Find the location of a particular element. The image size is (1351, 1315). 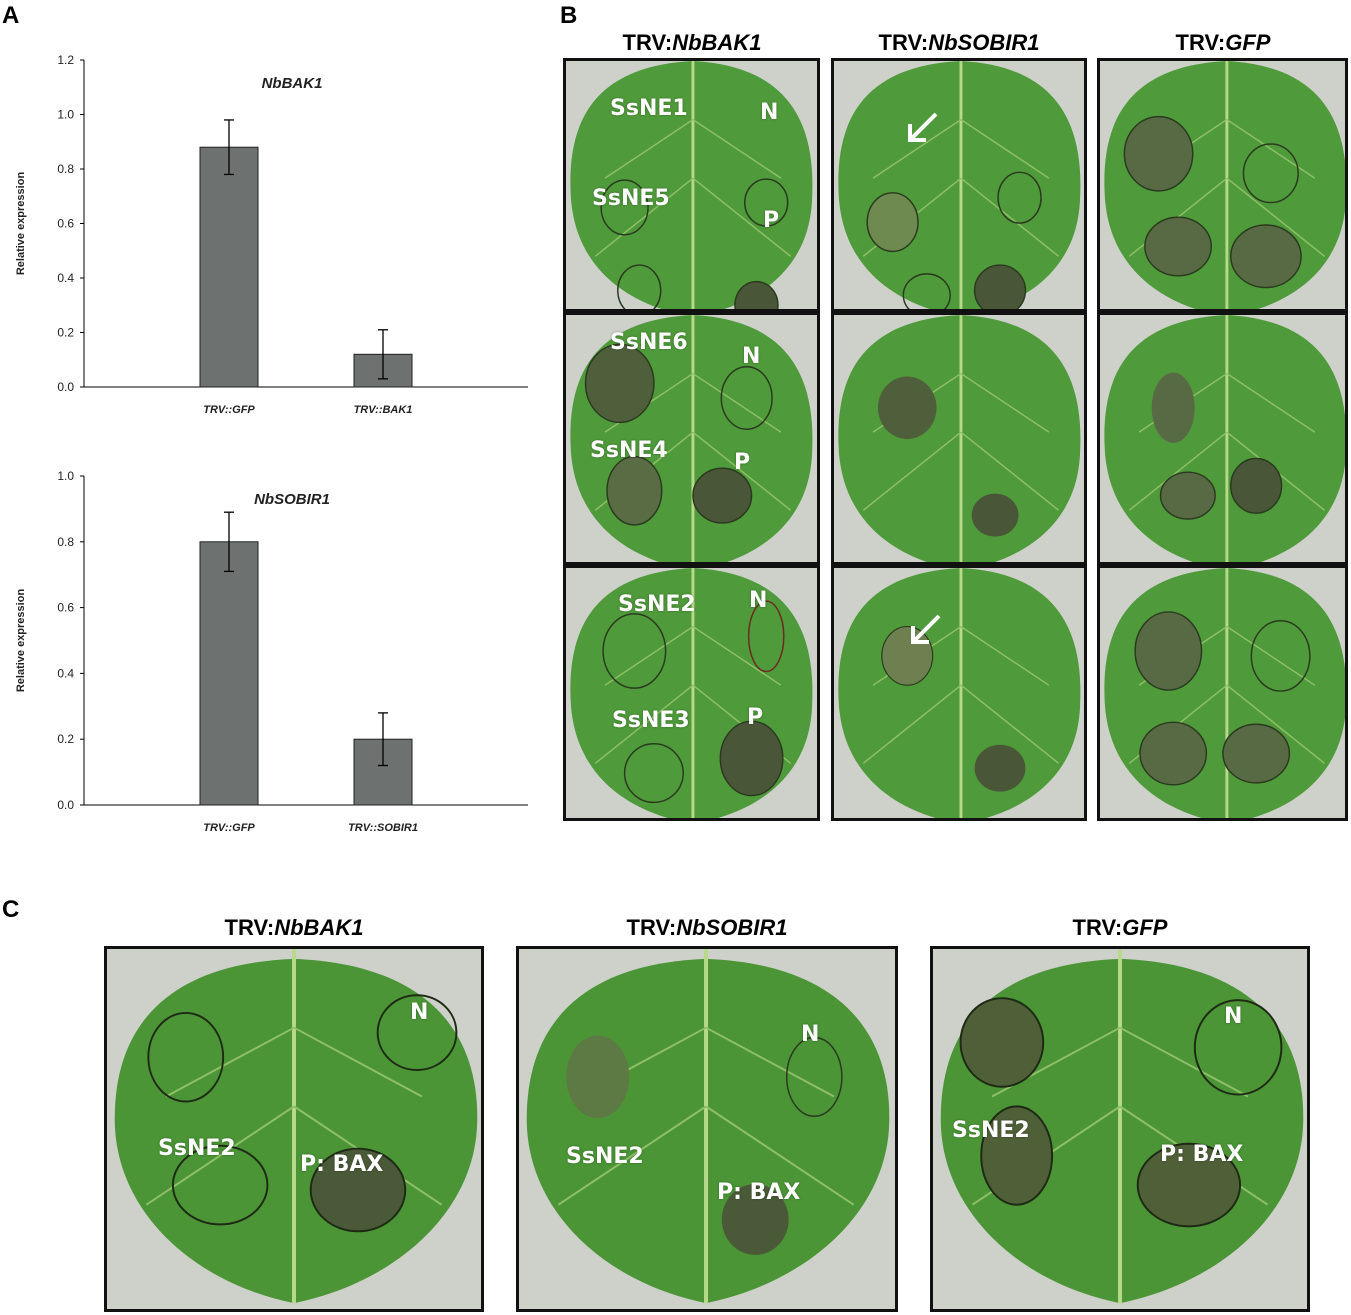

b-photo-nbbak1-row3 is located at coordinates (691, 693).